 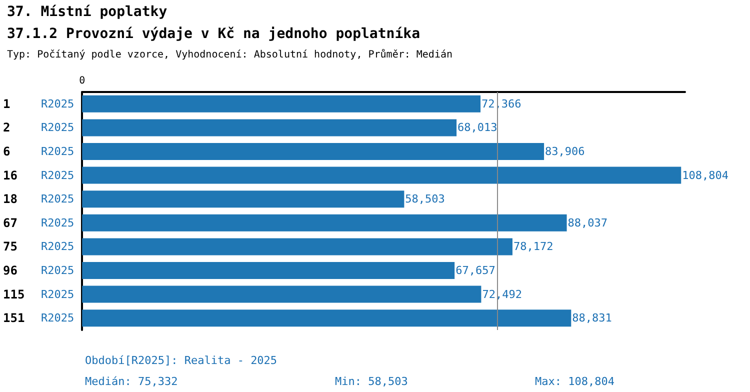 What do you see at coordinates (425, 199) in the screenshot?
I see `data-label: 58,503` at bounding box center [425, 199].